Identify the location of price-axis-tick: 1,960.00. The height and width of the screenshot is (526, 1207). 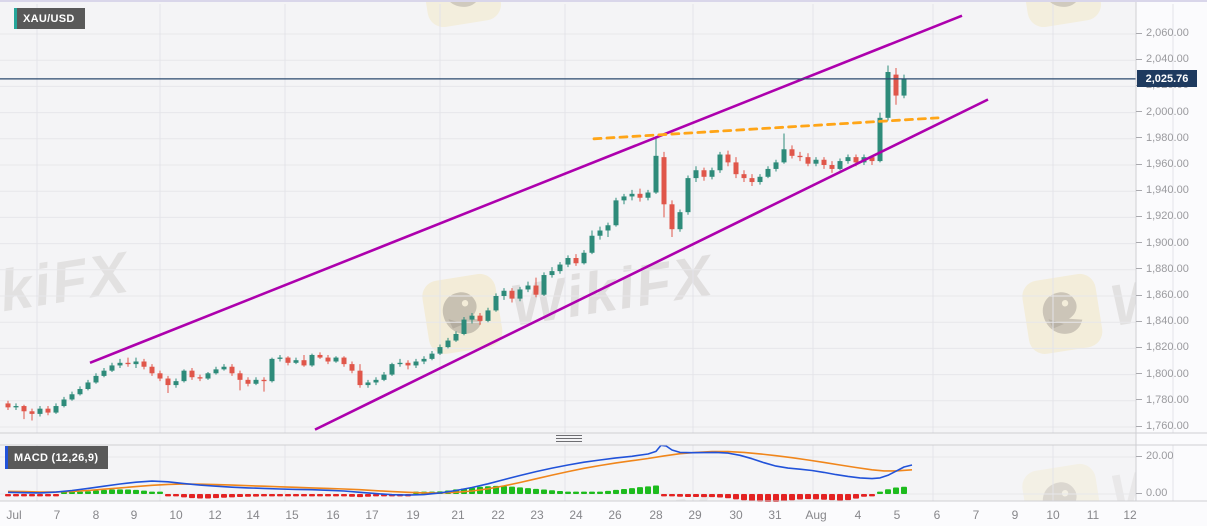
(1162, 164).